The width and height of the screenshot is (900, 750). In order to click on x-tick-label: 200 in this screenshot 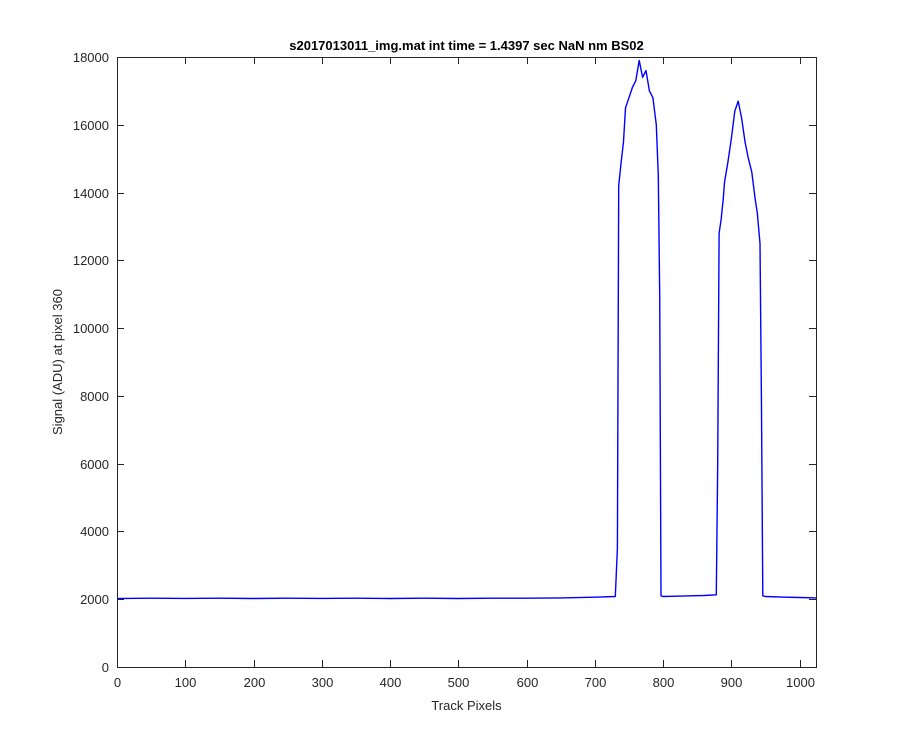, I will do `click(255, 682)`.